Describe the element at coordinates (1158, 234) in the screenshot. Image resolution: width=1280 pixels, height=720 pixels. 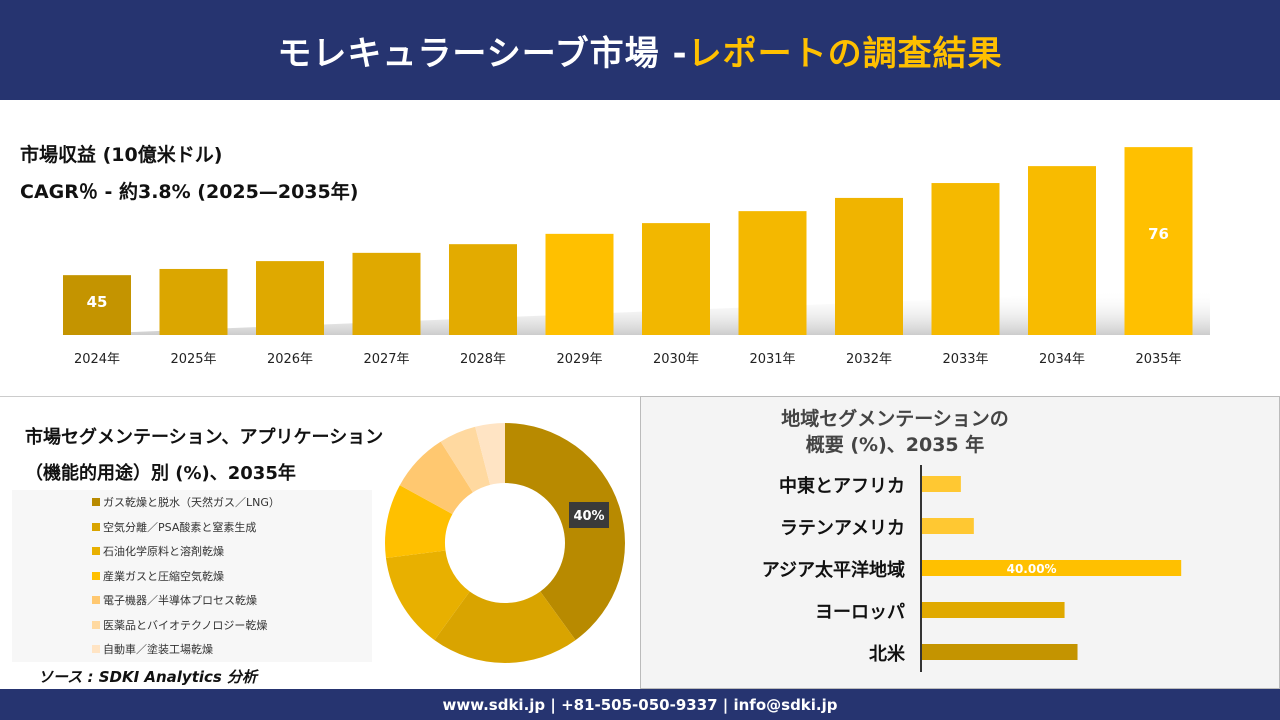
I see `bar-data-label: 76` at that location.